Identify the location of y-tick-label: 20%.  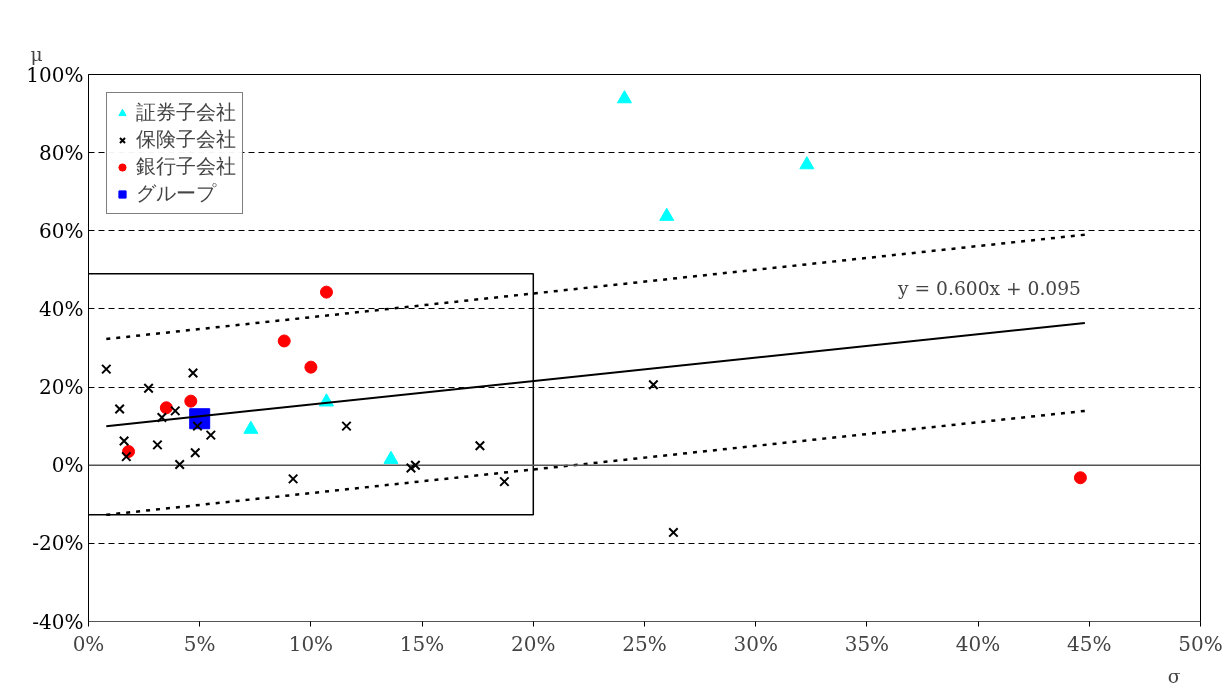
(61, 387).